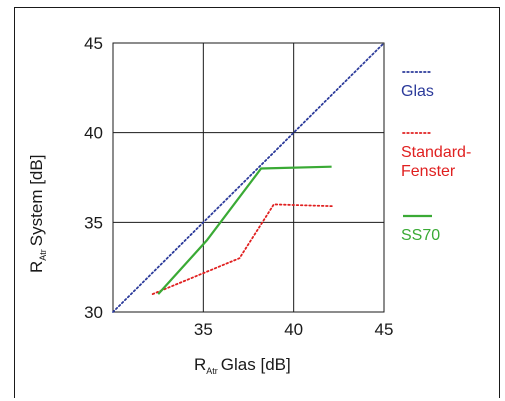 Image resolution: width=505 pixels, height=401 pixels. I want to click on x-tick-label: 35, so click(203, 329).